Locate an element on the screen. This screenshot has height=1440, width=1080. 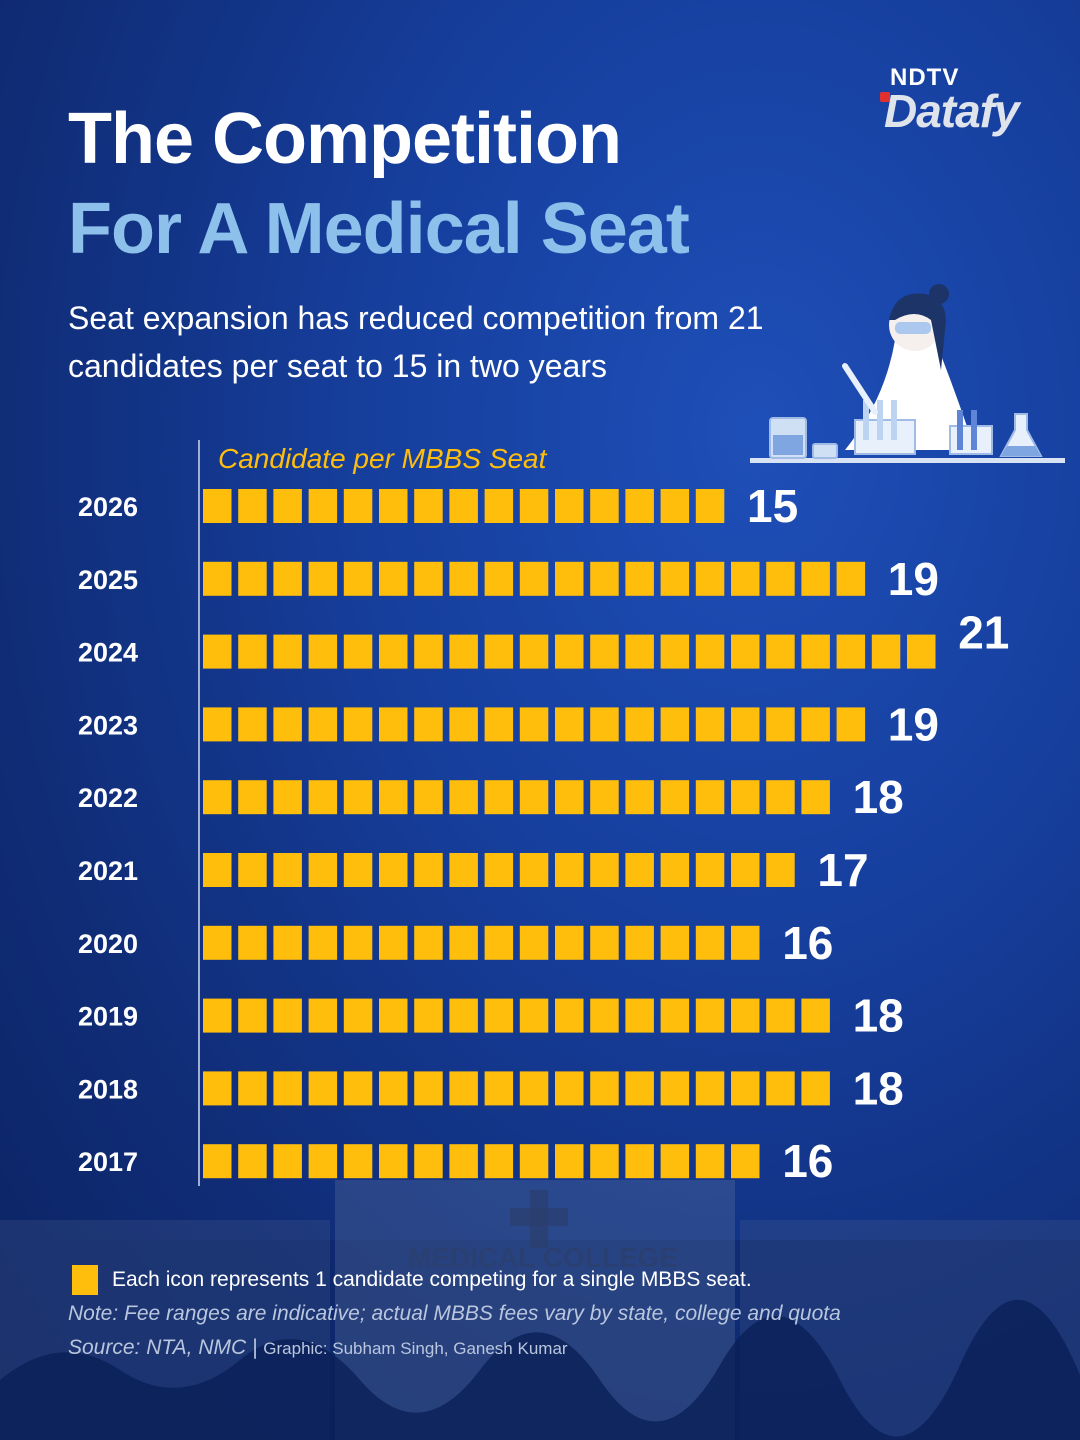
year-label-2022: 2022 is located at coordinates (108, 798).